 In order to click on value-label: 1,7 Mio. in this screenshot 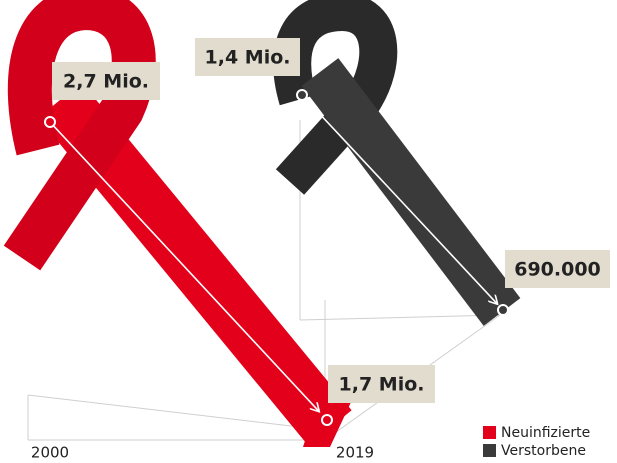, I will do `click(382, 385)`.